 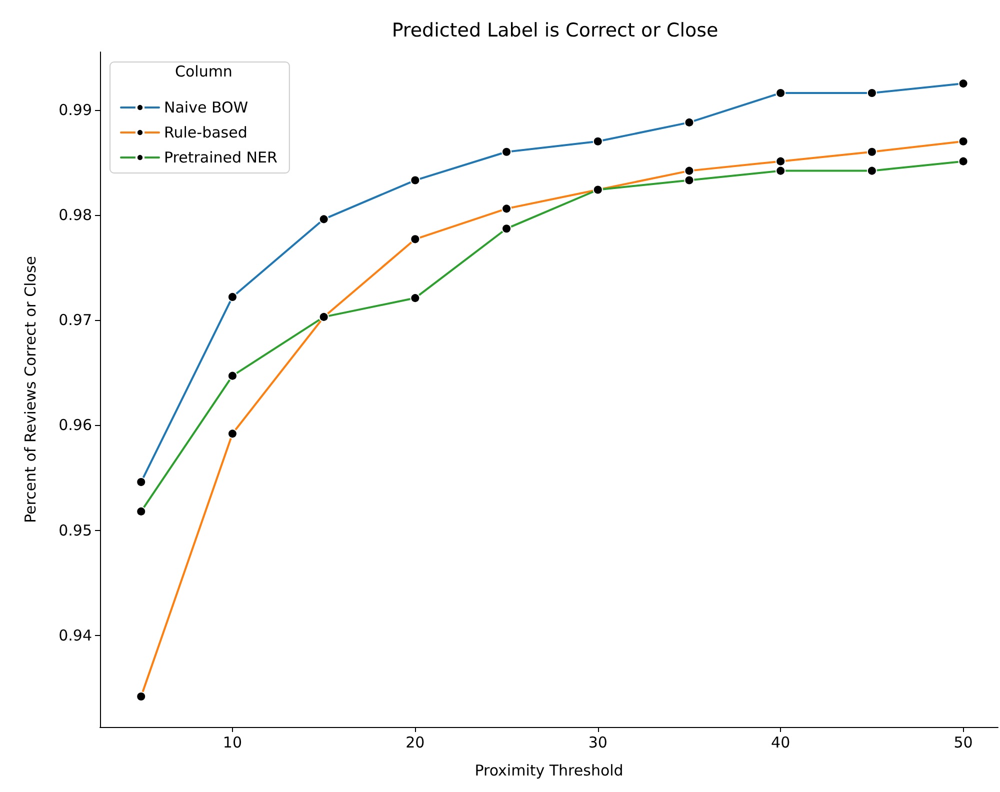 I want to click on chart-title: Predicted Label is Correct or Close, so click(x=555, y=31).